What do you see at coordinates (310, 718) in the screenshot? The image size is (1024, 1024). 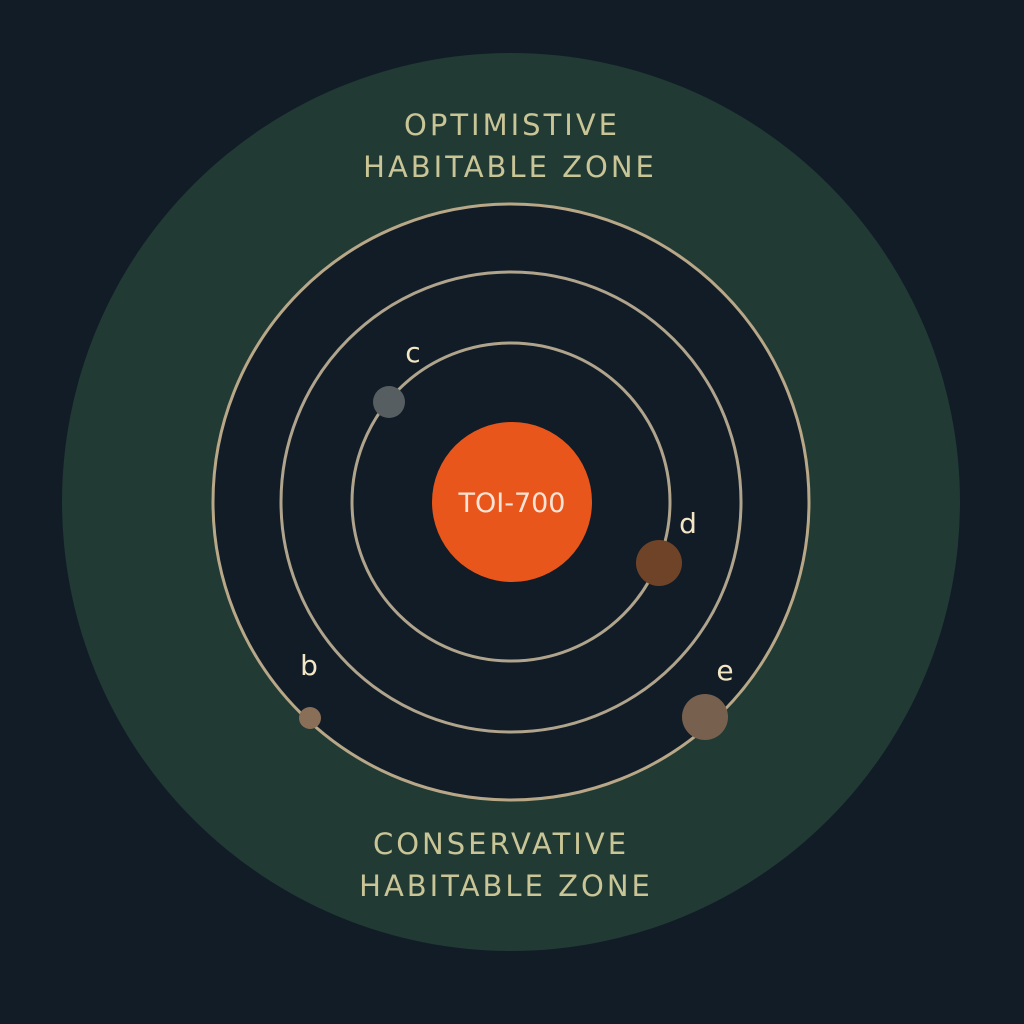 I see `planet-b` at bounding box center [310, 718].